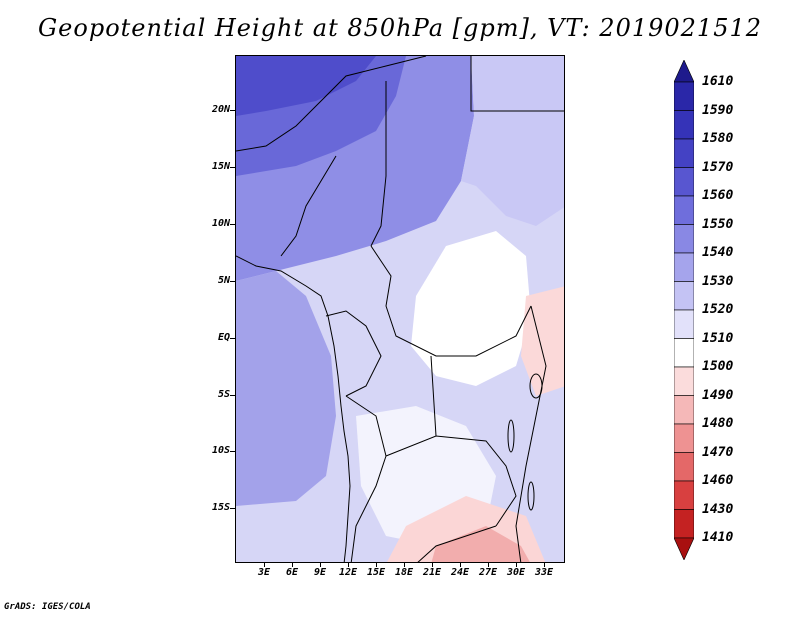  I want to click on colorbar-label: 1580, so click(718, 138).